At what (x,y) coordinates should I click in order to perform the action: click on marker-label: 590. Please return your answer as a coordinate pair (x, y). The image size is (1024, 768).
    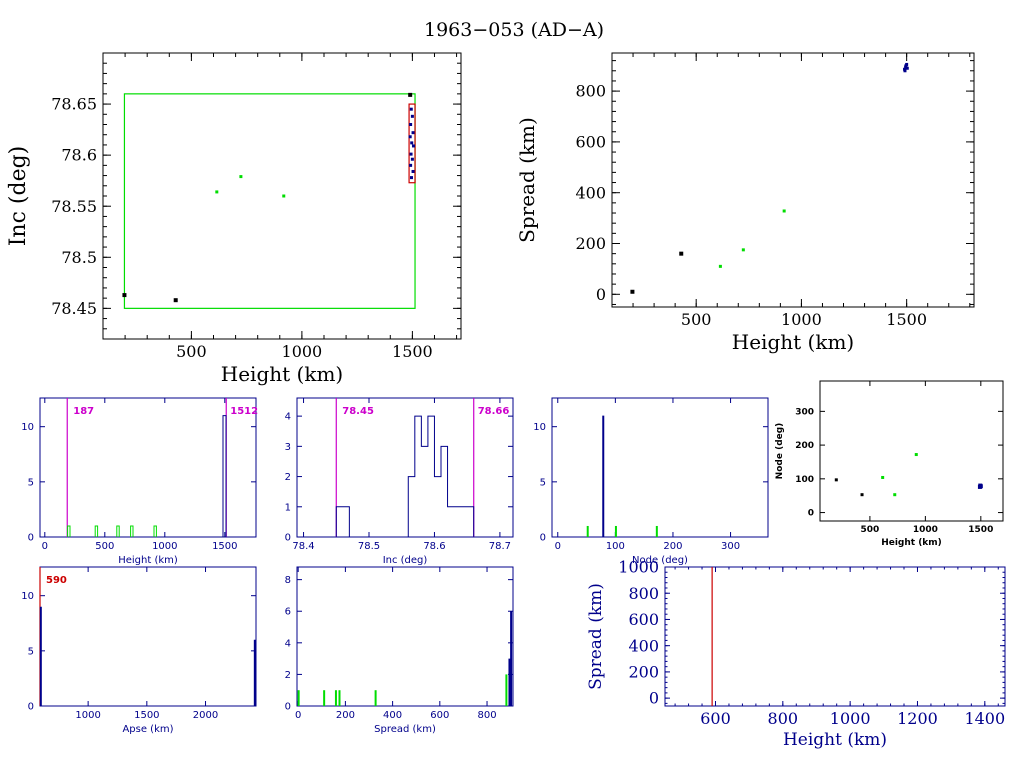
    Looking at the image, I should click on (56, 580).